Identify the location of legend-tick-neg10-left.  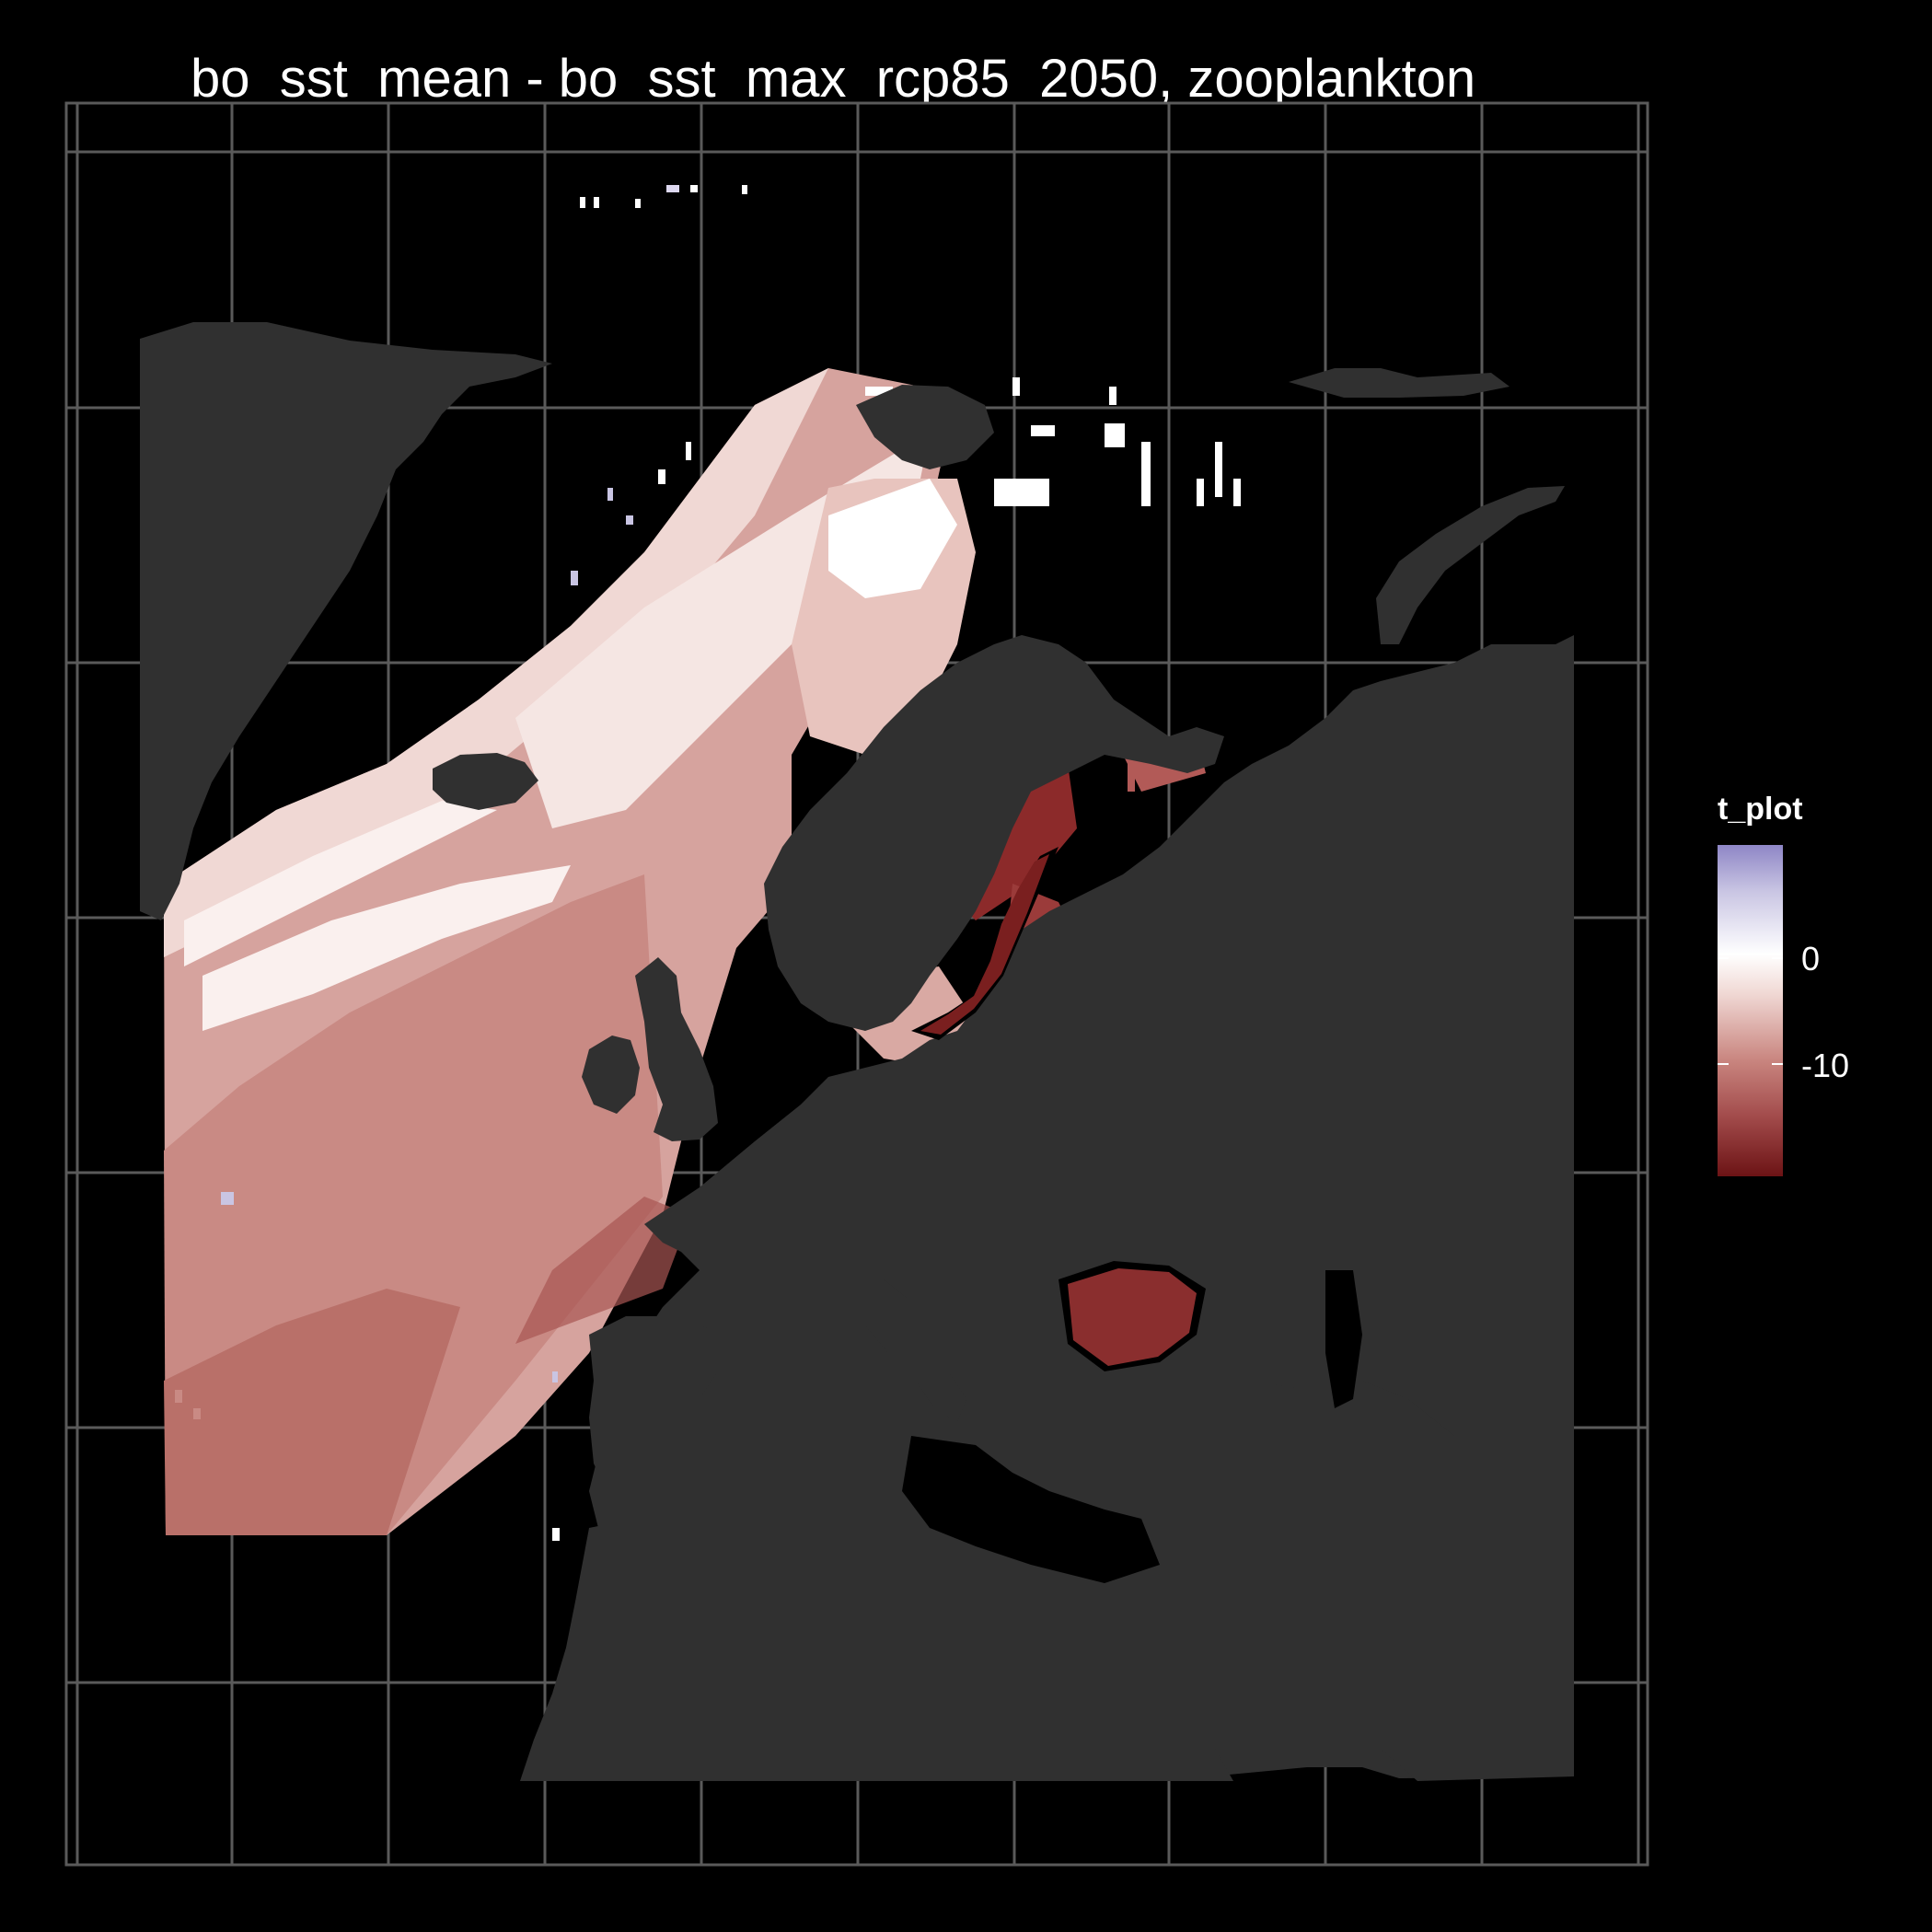
(1724, 1064).